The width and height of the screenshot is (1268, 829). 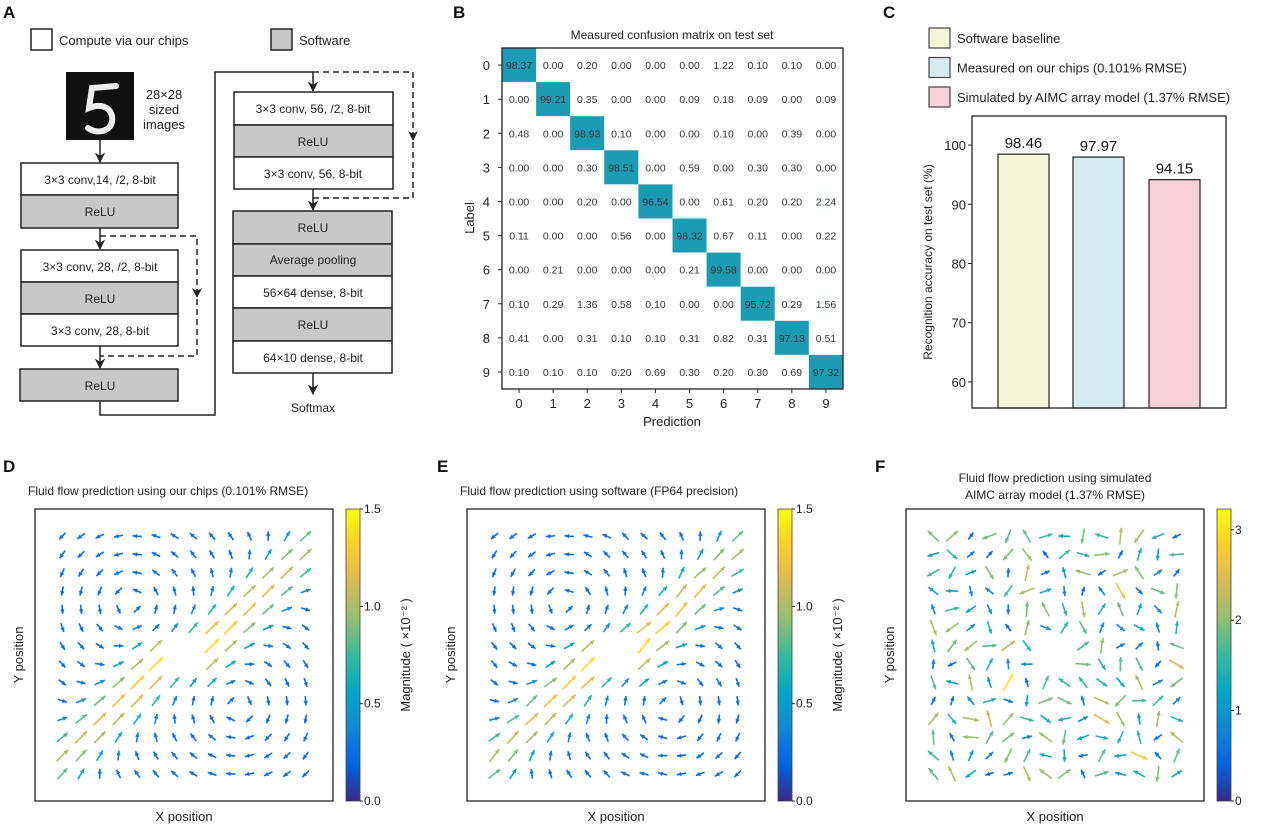 I want to click on matrix-cell-value: 97.13, so click(x=792, y=339).